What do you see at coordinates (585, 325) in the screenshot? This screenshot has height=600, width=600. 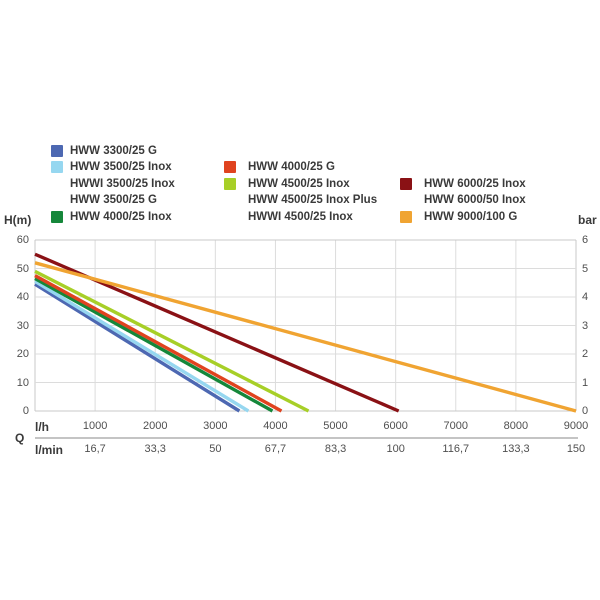 I see `y-right-tick: 3` at bounding box center [585, 325].